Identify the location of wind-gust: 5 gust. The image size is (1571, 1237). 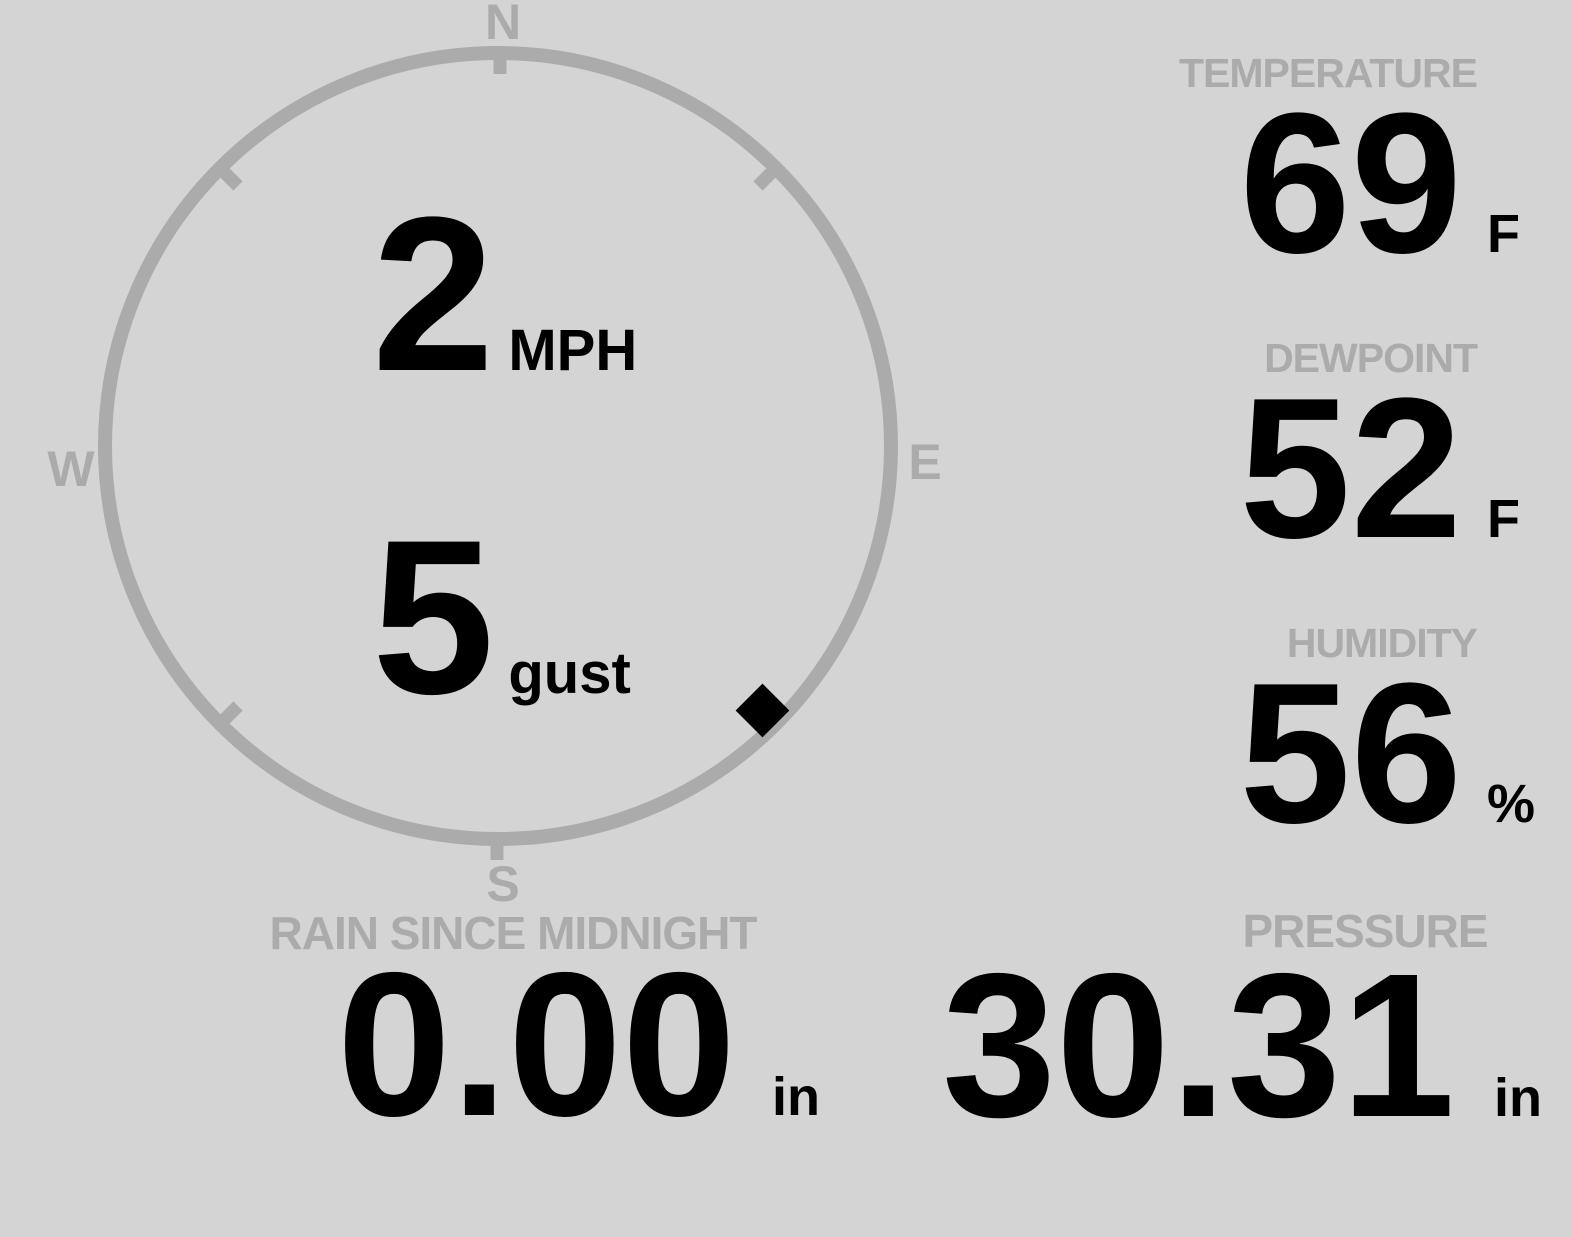
(501, 617).